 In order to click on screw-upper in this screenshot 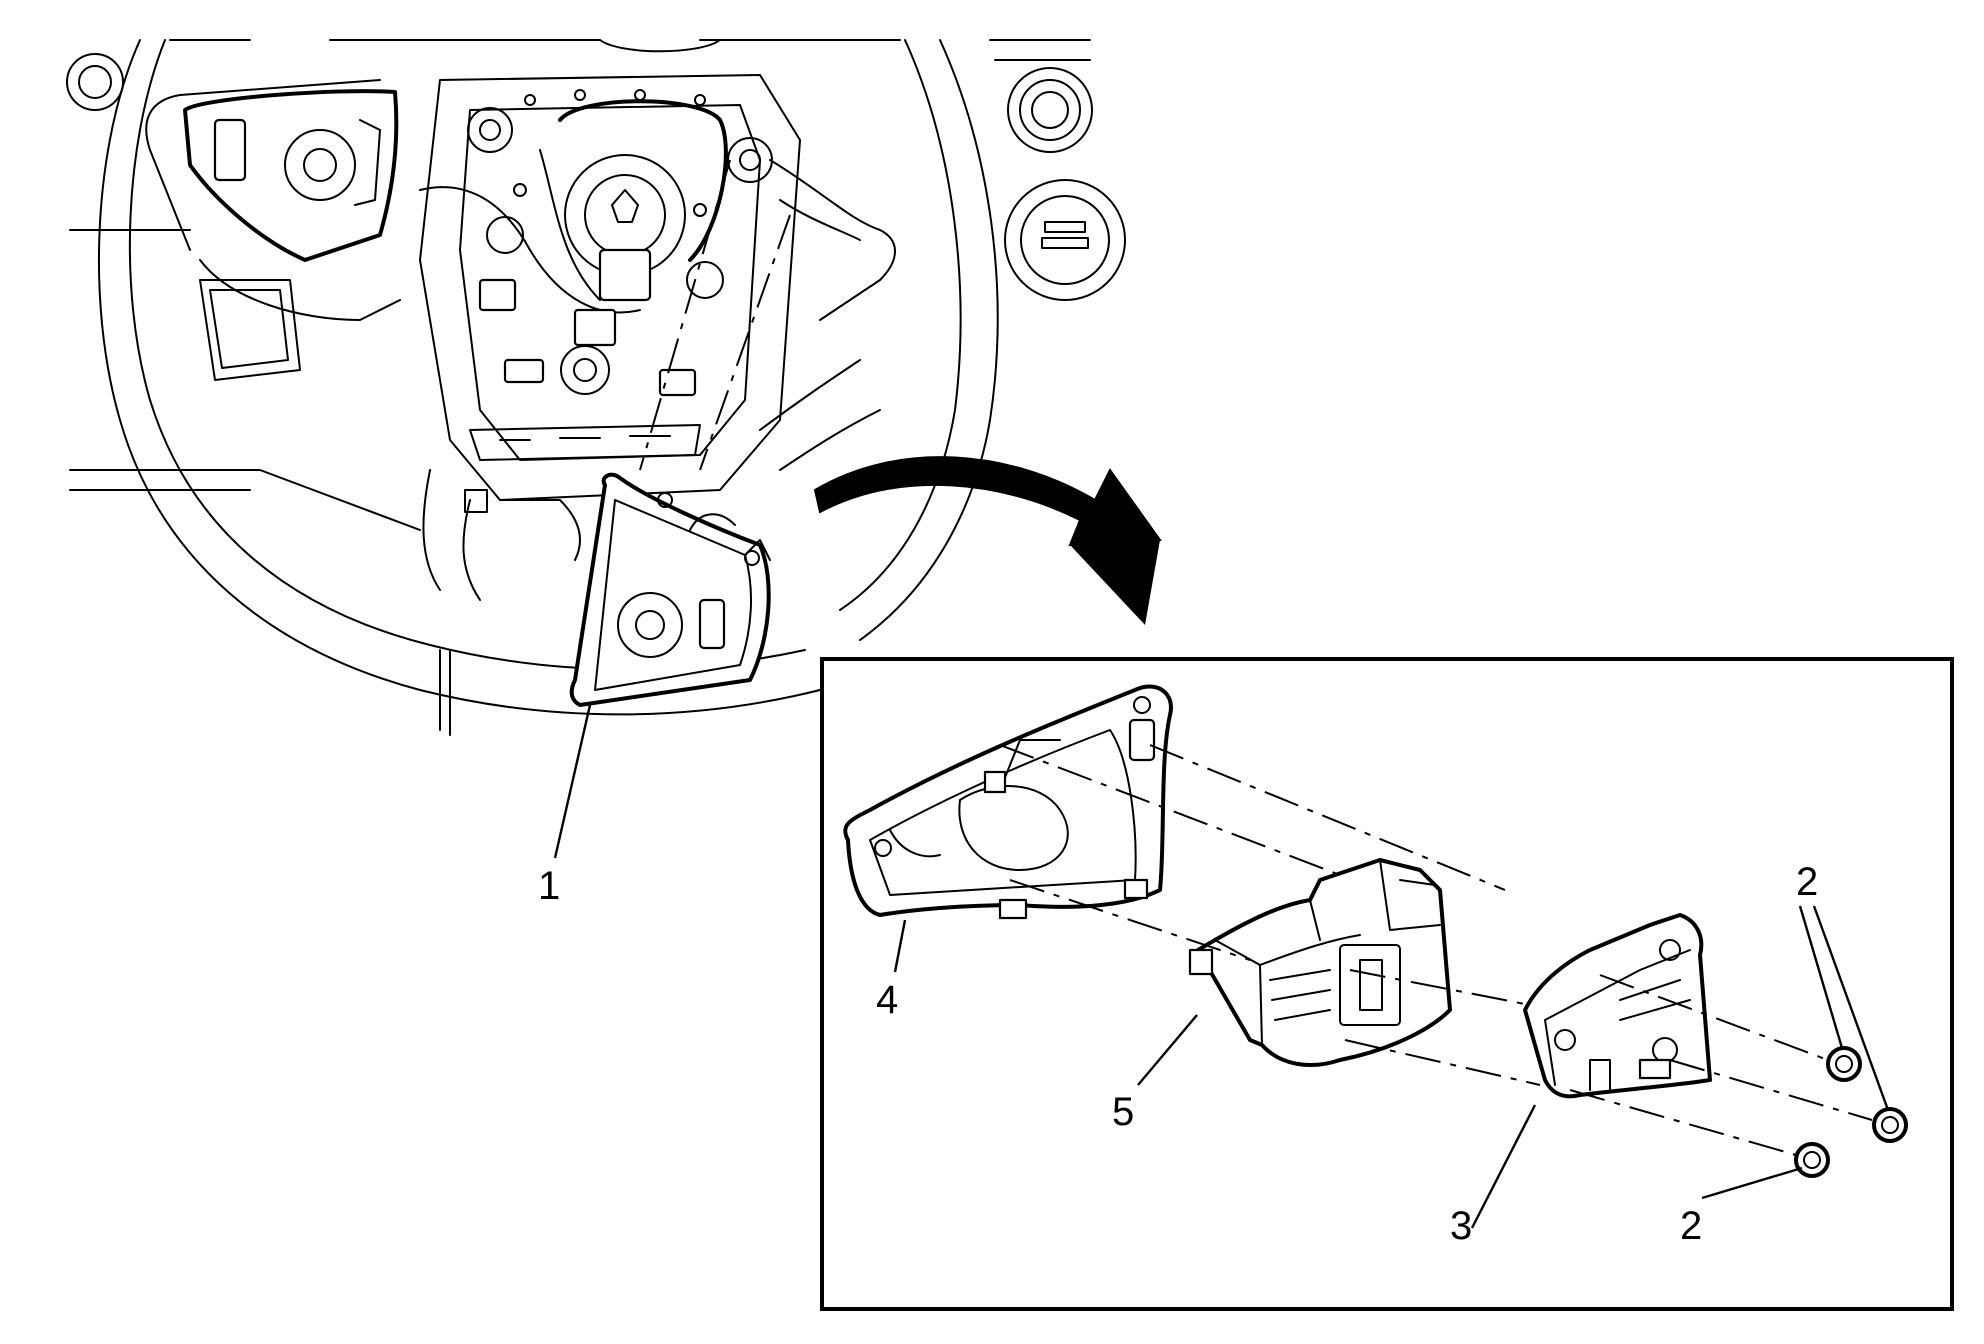, I will do `click(1844, 1064)`.